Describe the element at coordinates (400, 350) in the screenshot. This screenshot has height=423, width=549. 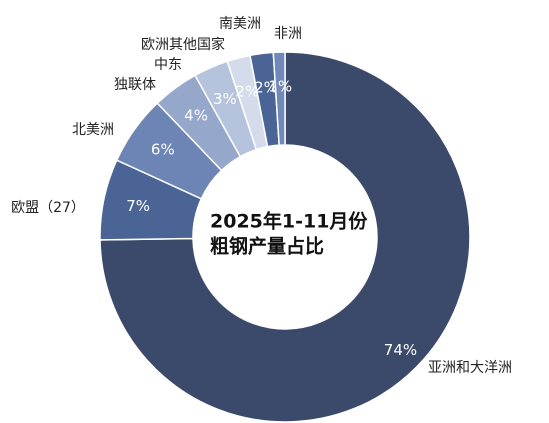
I see `value-label: 74%` at that location.